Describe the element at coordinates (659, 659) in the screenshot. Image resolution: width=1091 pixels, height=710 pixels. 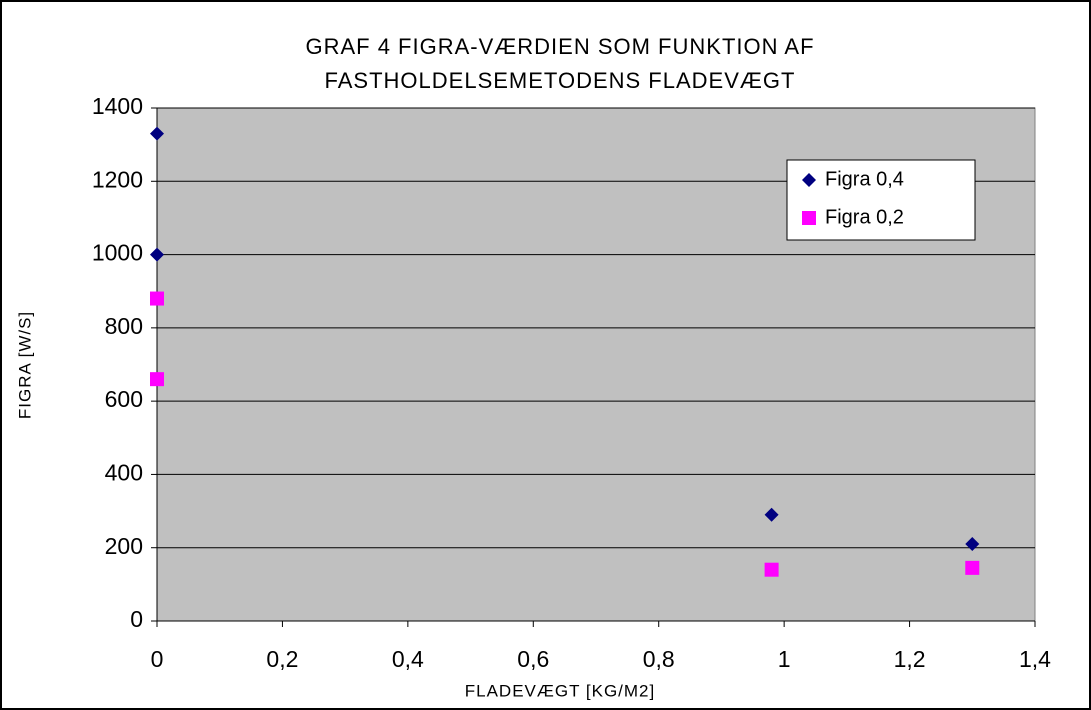
I see `x-tick-label: 0,8` at that location.